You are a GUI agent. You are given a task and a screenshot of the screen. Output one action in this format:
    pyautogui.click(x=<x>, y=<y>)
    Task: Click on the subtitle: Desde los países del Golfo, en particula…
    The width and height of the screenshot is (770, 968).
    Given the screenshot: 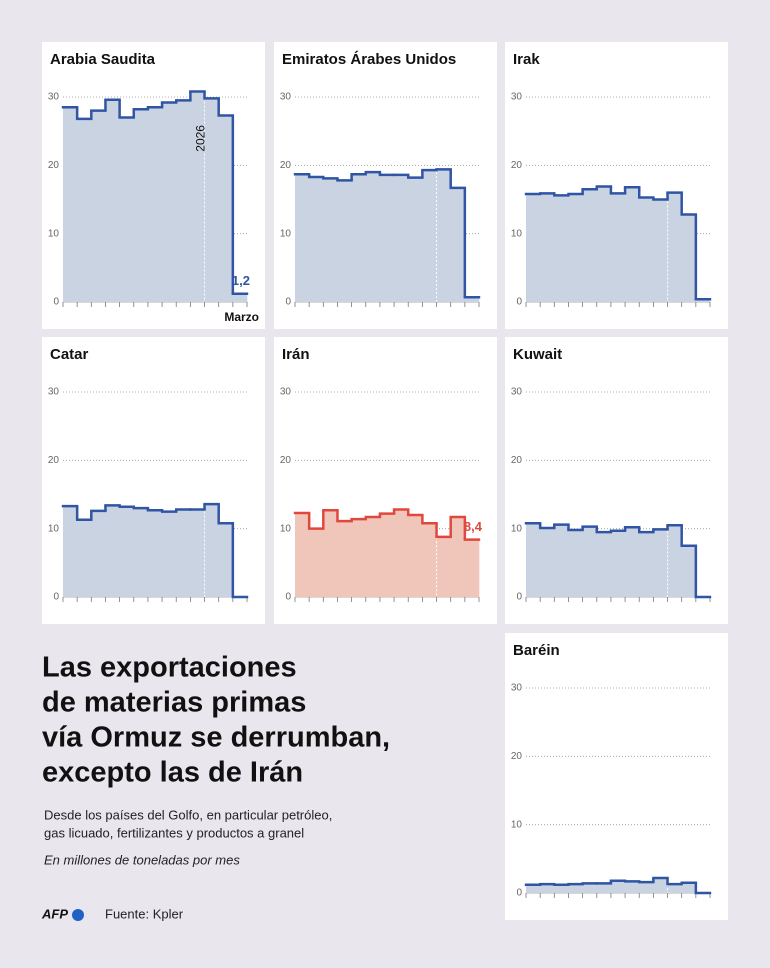 What is the action you would take?
    pyautogui.click(x=188, y=814)
    